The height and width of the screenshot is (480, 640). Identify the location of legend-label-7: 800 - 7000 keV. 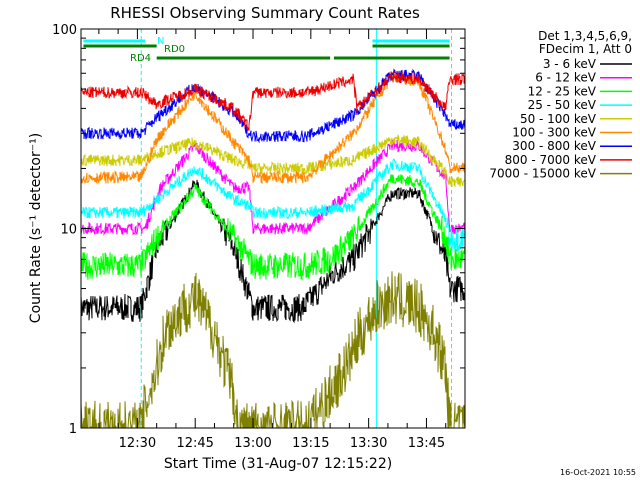
(551, 160).